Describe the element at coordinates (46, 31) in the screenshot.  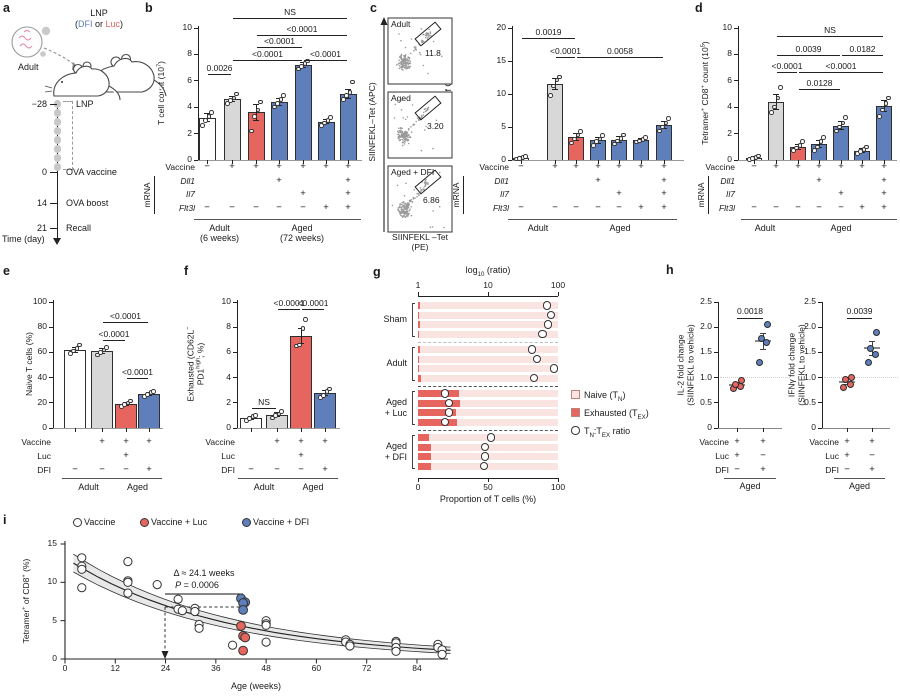
I see `lnp-dot` at that location.